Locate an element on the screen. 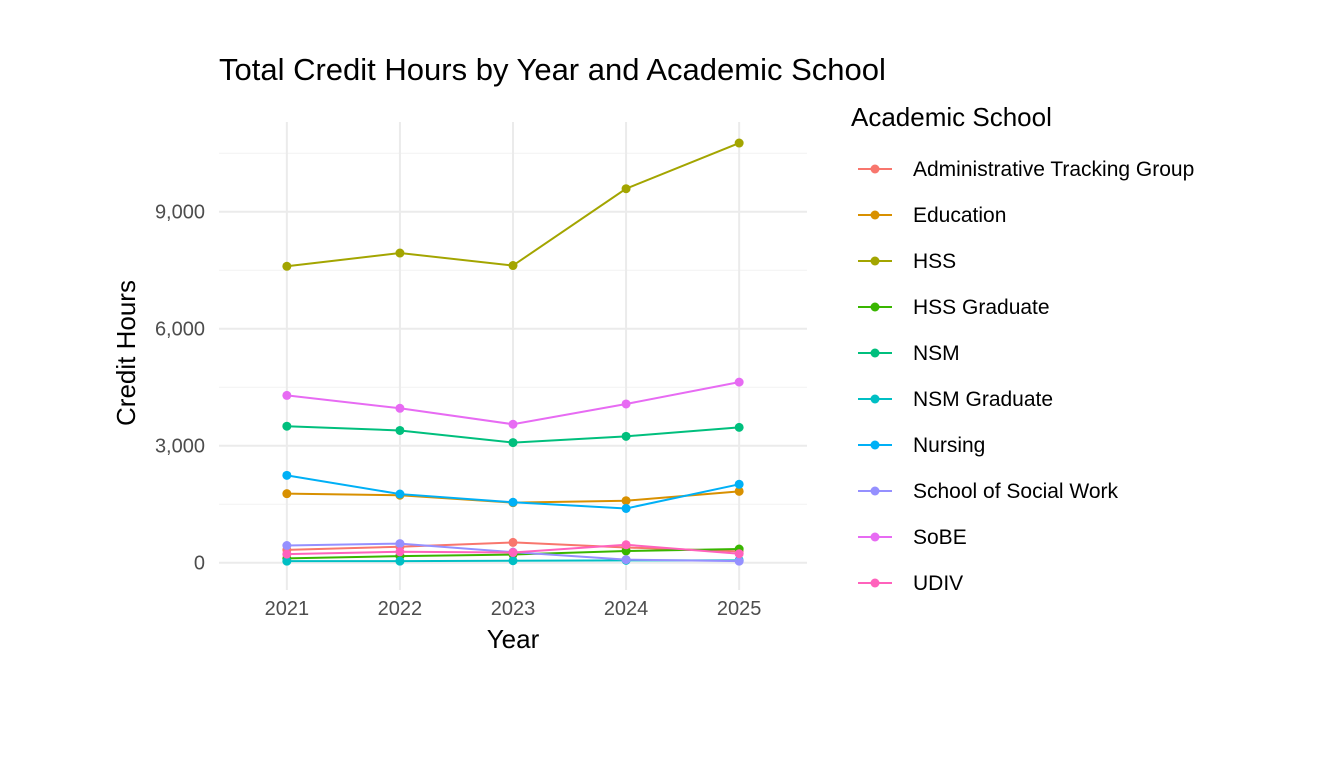 The image size is (1344, 768). y-tick-label: 3,000 is located at coordinates (180, 447).